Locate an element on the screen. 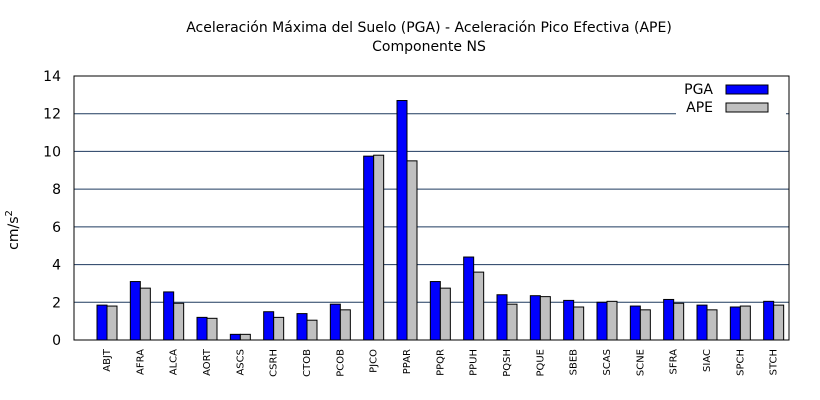 The width and height of the screenshot is (820, 400). bar-ape-pjco is located at coordinates (379, 247).